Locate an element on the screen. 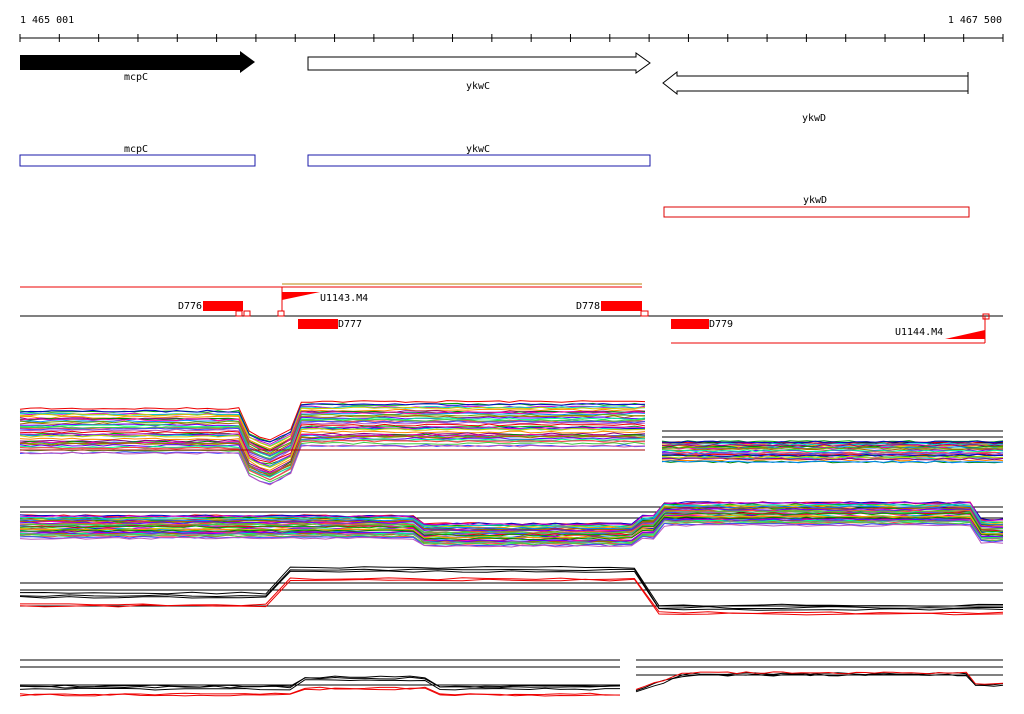 The width and height of the screenshot is (1024, 714). box-track: mcpC ykwC ykwD is located at coordinates (494, 181).